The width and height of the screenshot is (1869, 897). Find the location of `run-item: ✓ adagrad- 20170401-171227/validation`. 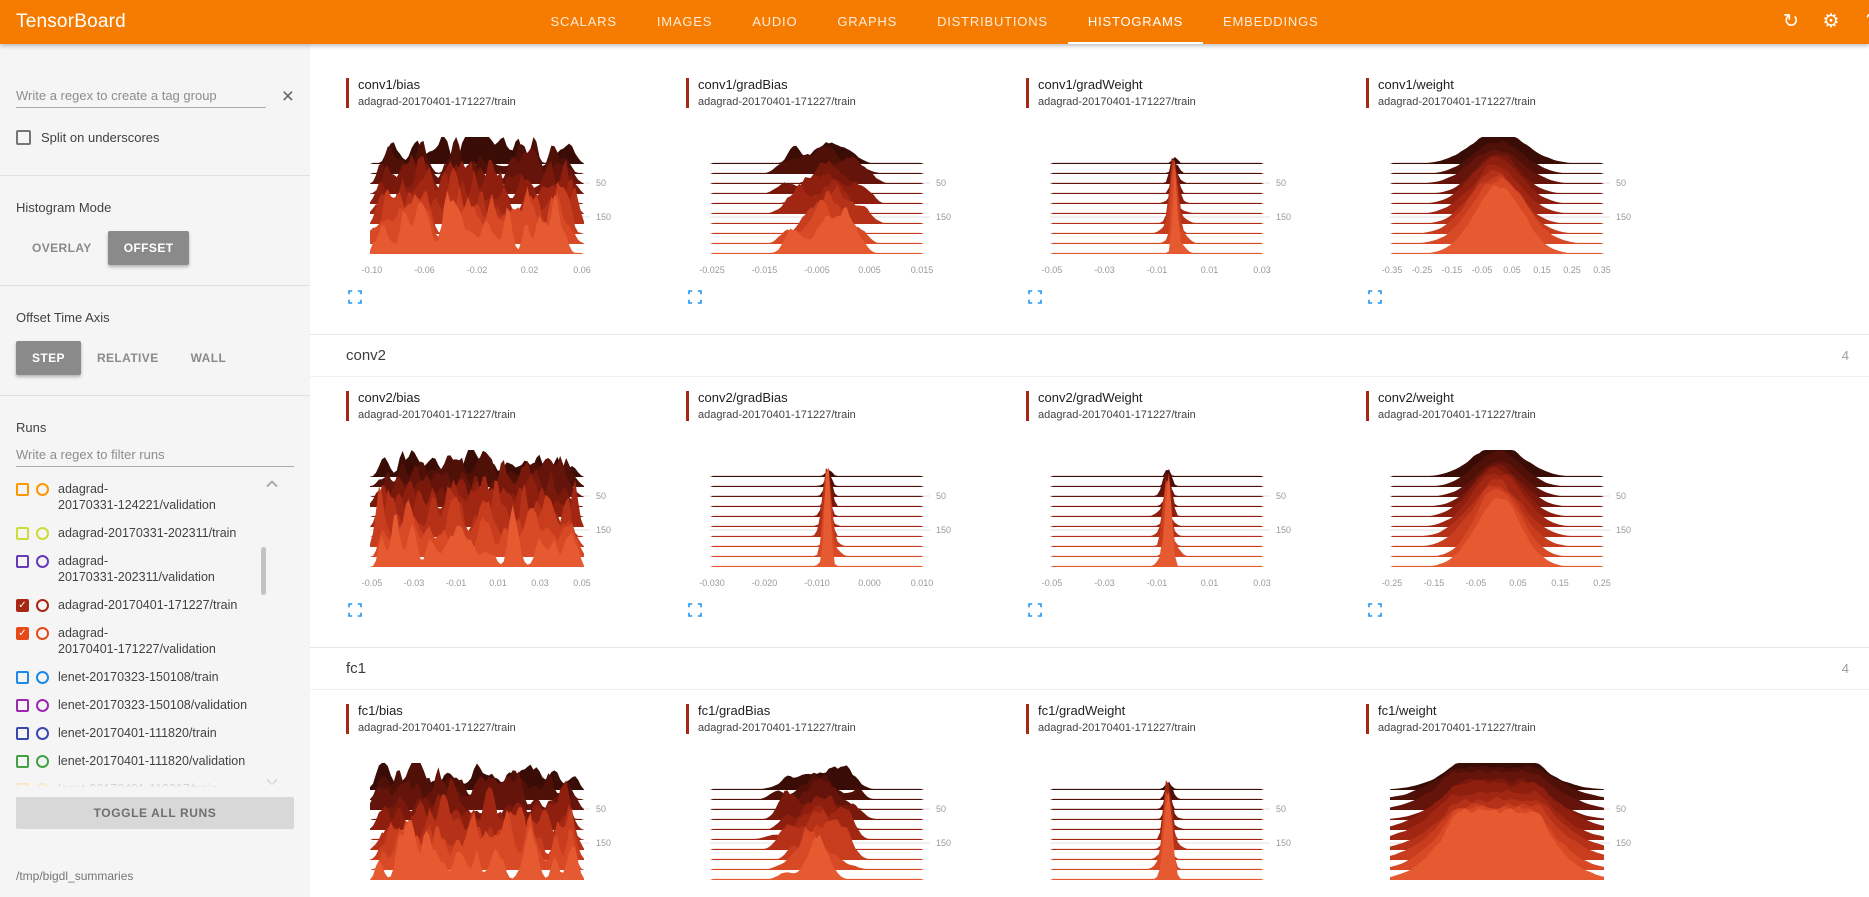

run-item: ✓ adagrad- 20170401-171227/validation is located at coordinates (137, 641).